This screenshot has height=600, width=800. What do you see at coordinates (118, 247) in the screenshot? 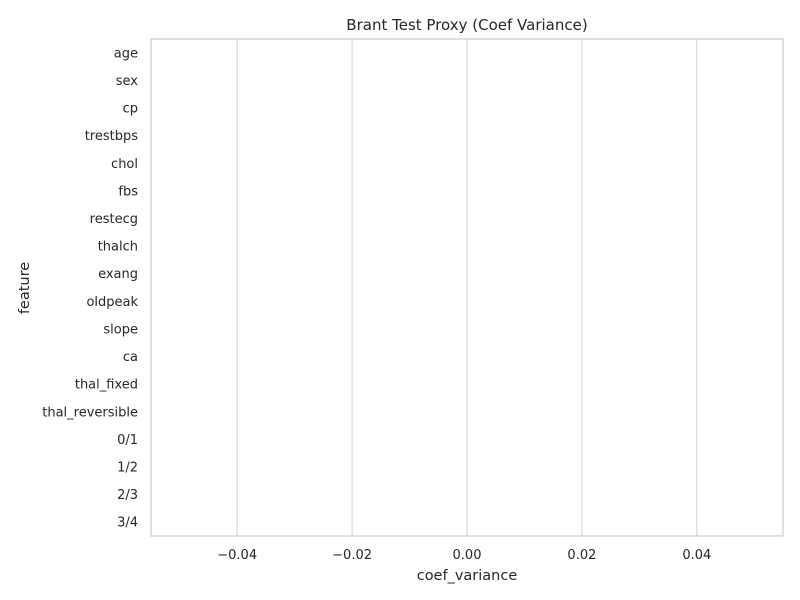
I see `y-tick-label: thalch` at bounding box center [118, 247].